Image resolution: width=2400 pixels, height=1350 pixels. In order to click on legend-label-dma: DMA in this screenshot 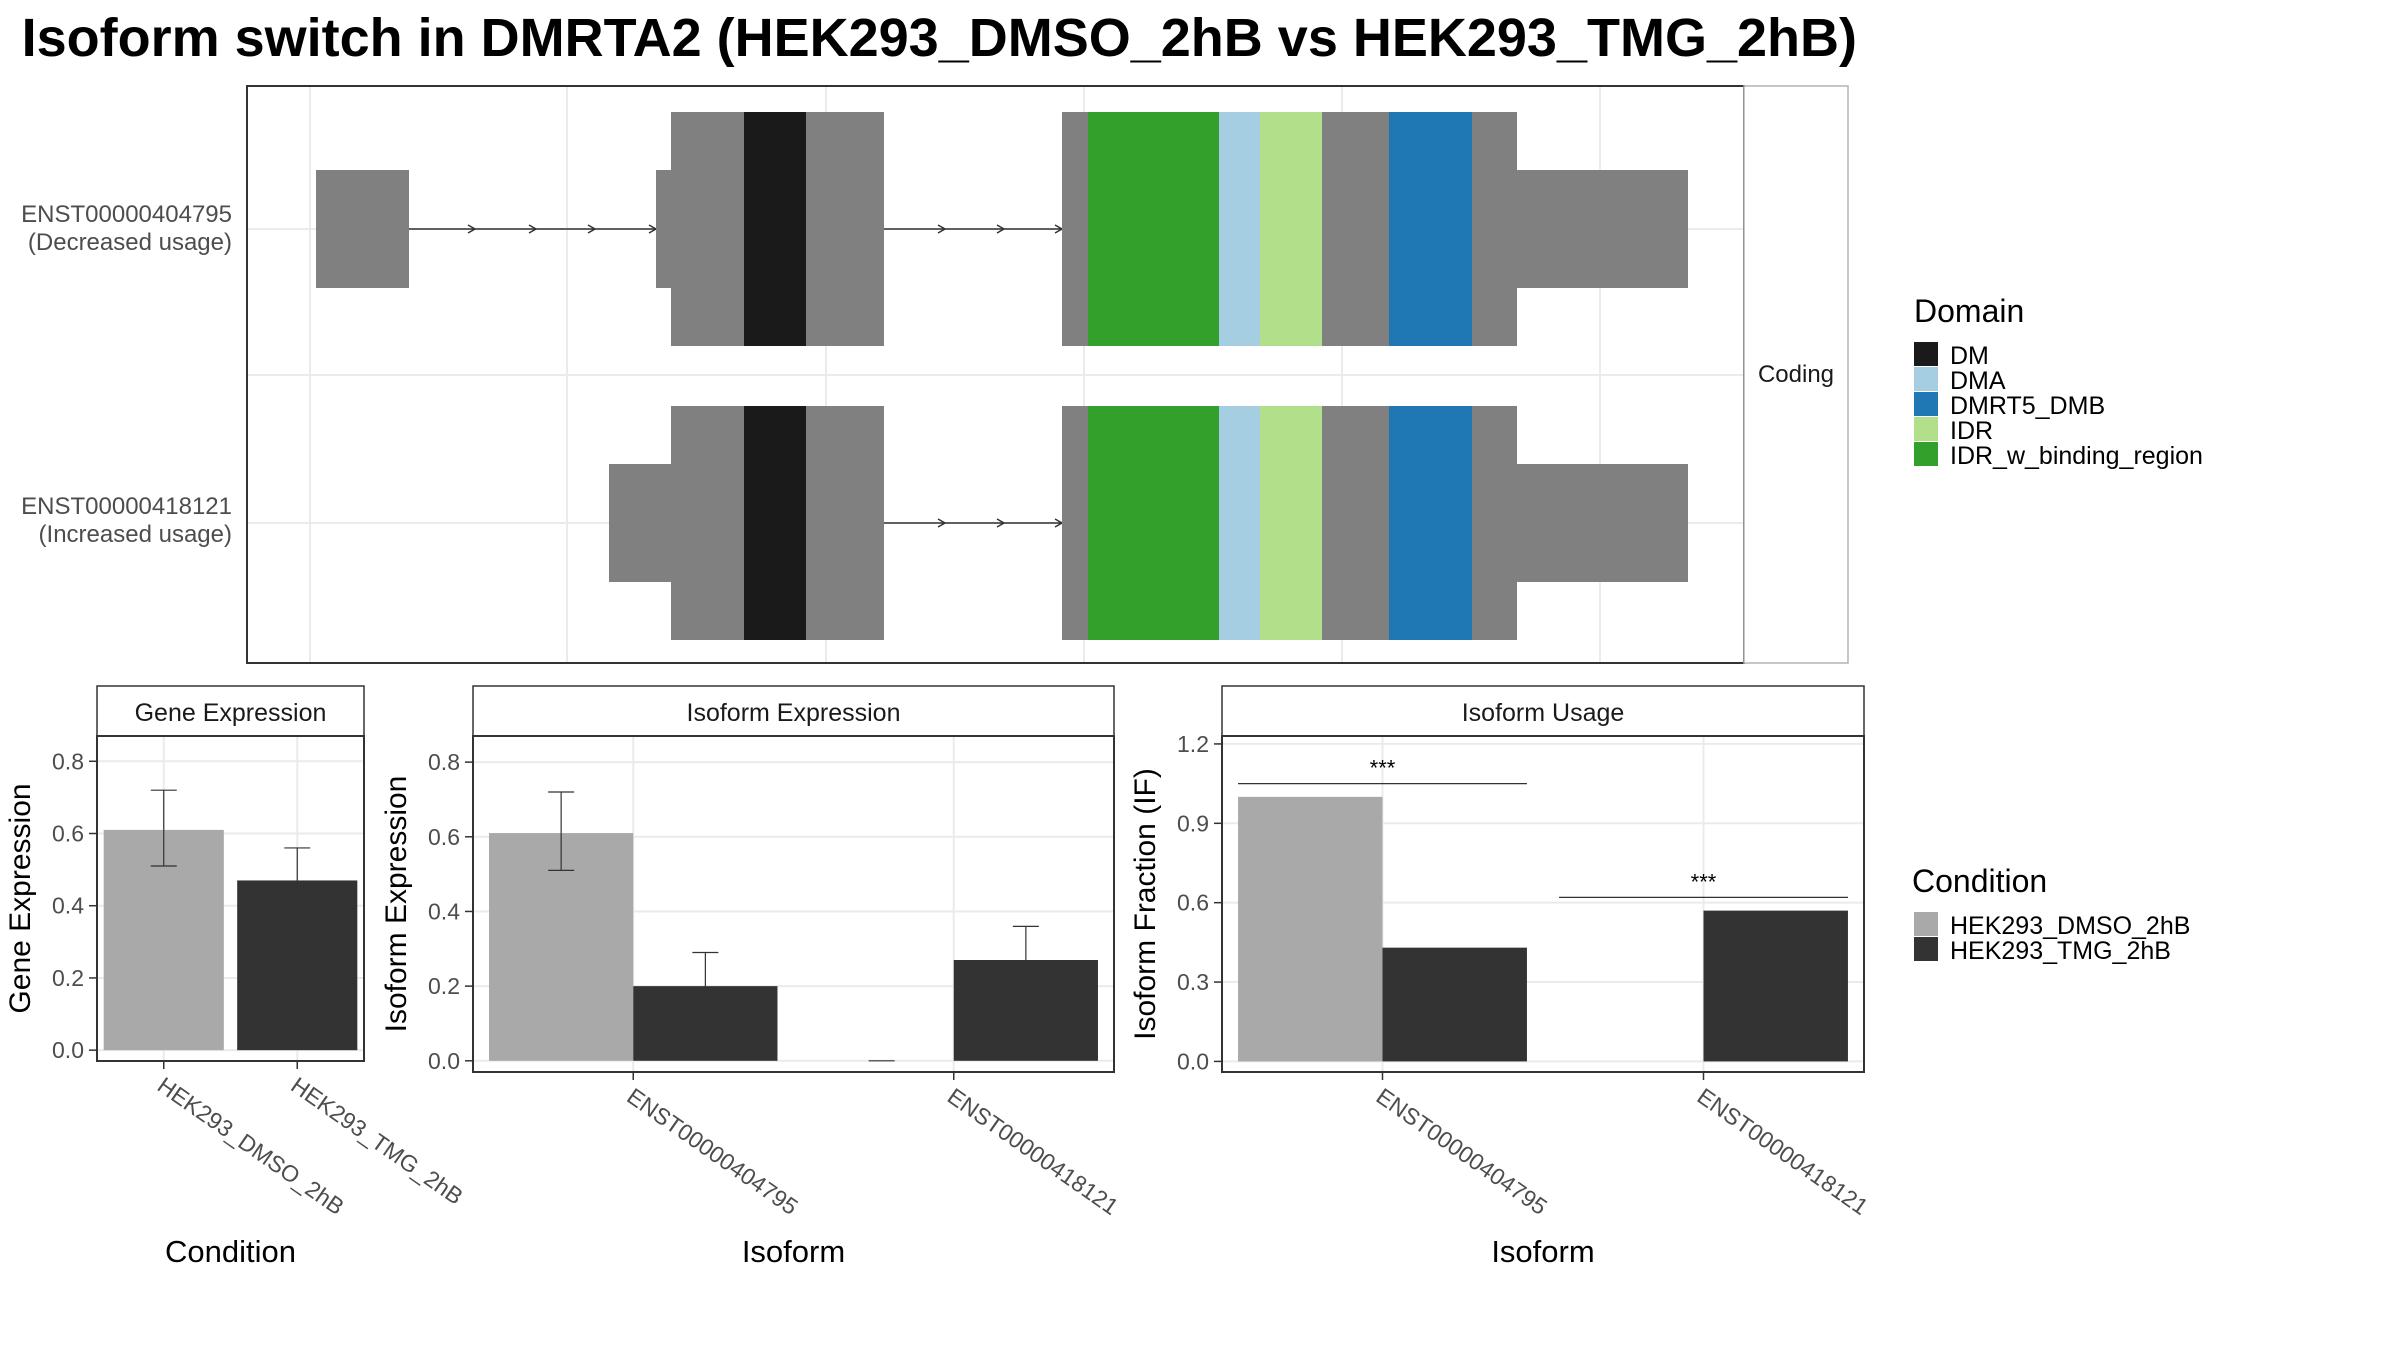, I will do `click(1978, 381)`.